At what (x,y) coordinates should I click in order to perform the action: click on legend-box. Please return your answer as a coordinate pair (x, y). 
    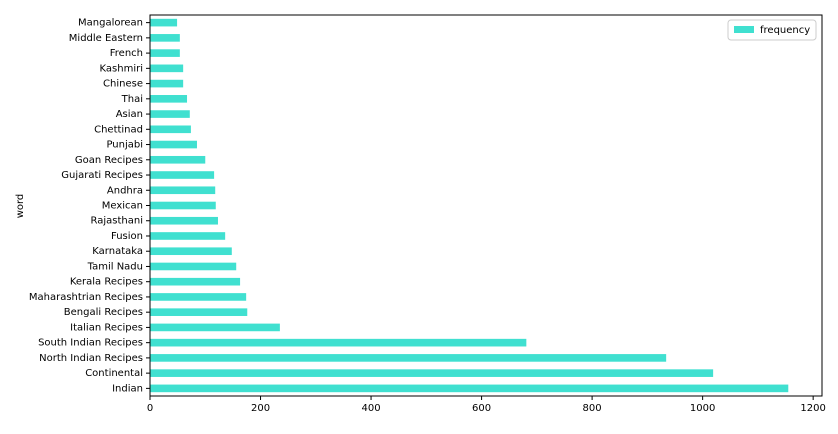
    Looking at the image, I should click on (772, 30).